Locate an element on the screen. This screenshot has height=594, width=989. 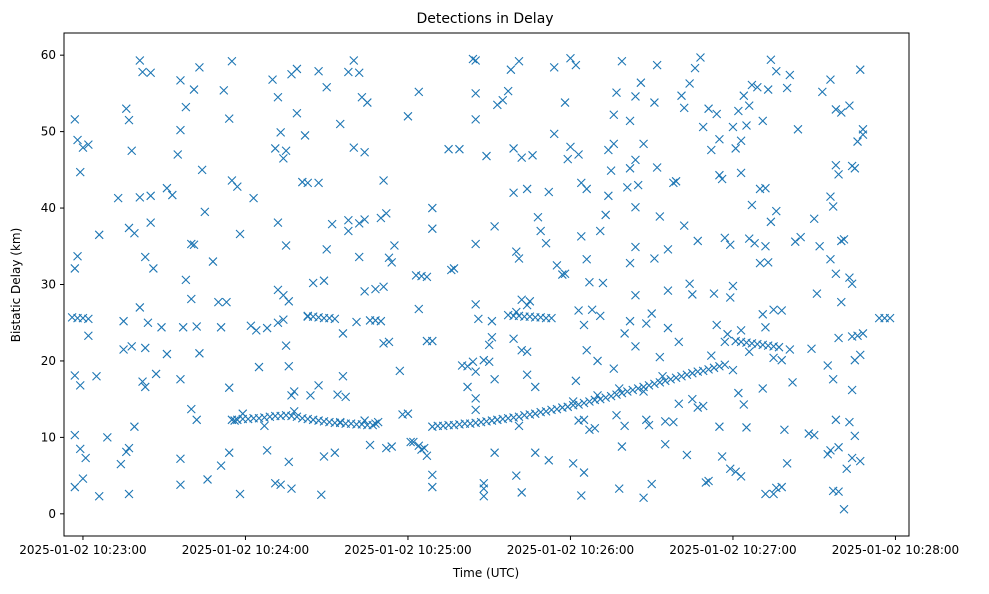
y-tick-label: 30 is located at coordinates (48, 285).